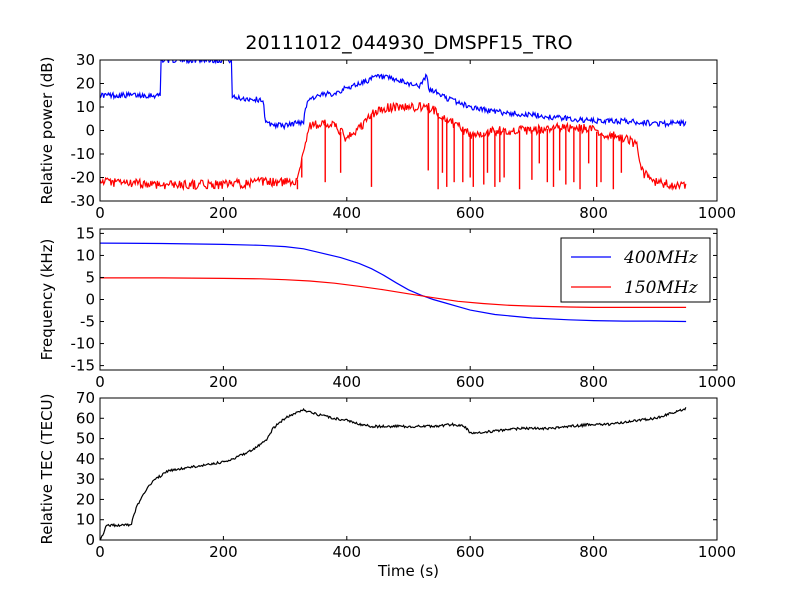 This screenshot has width=800, height=600. What do you see at coordinates (661, 288) in the screenshot?
I see `legend-label: 150MHz` at bounding box center [661, 288].